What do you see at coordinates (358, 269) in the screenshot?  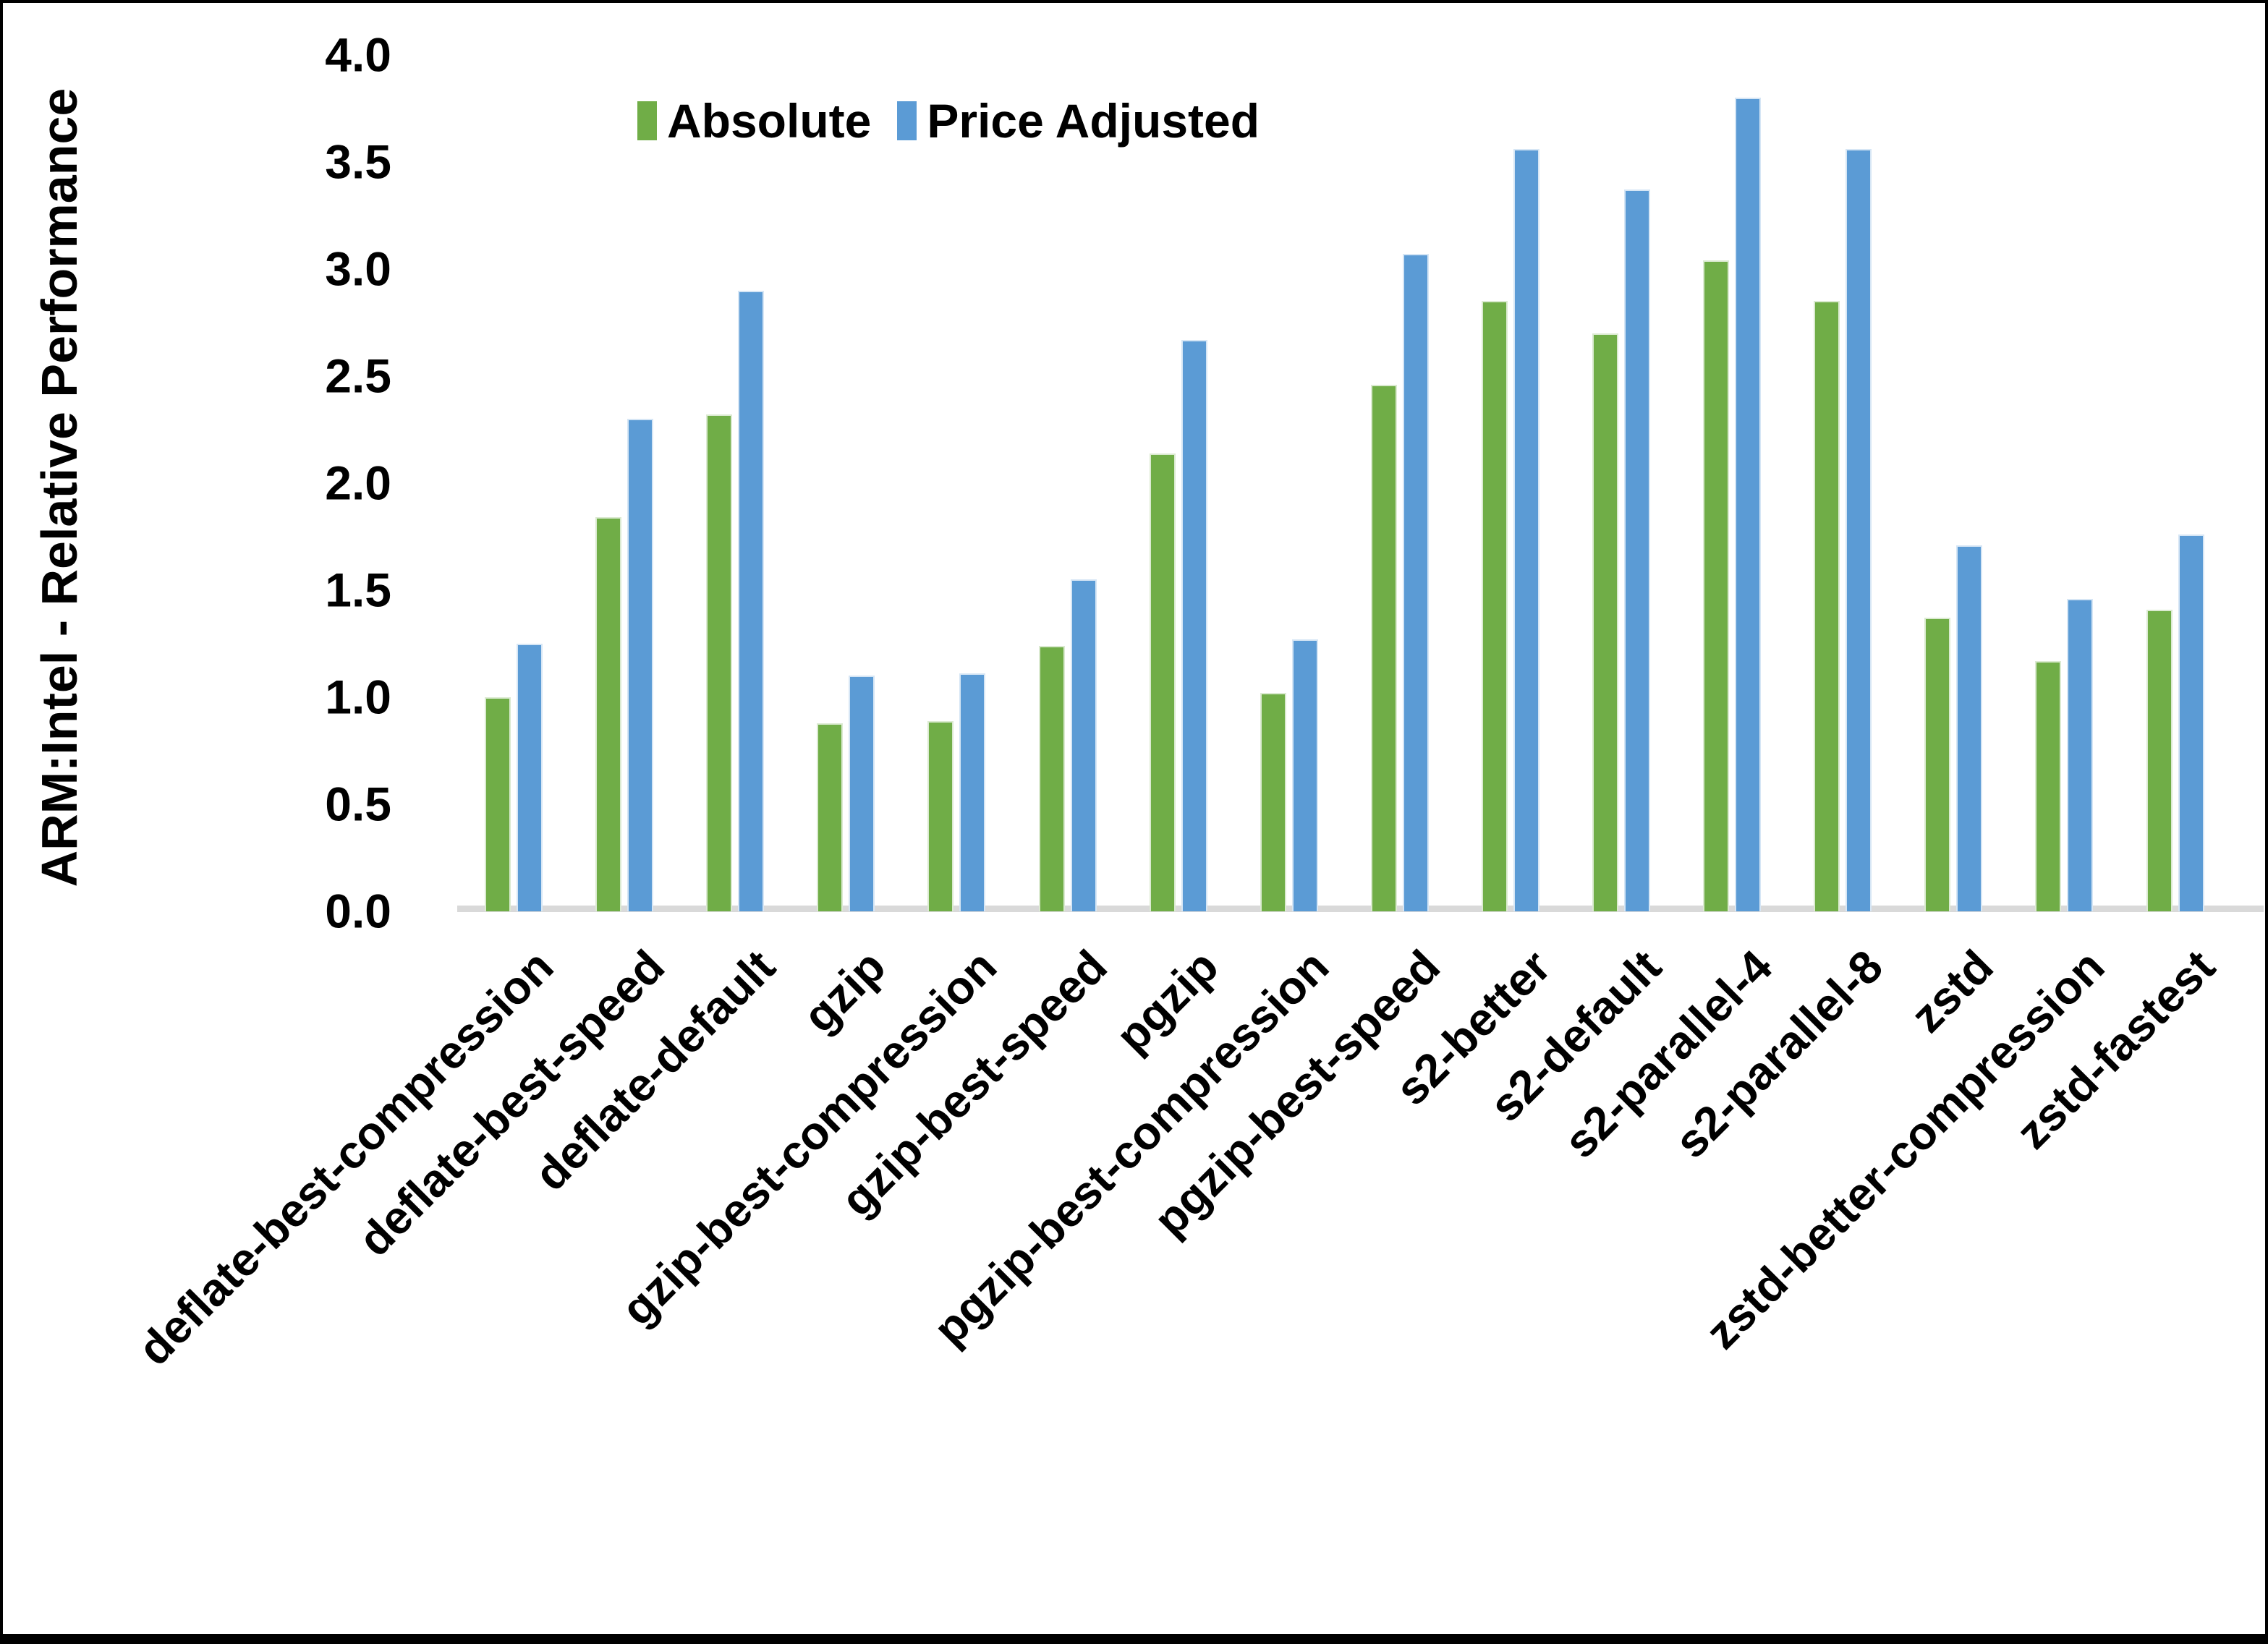 I see `y-axis-tick-3.0: 3.0` at bounding box center [358, 269].